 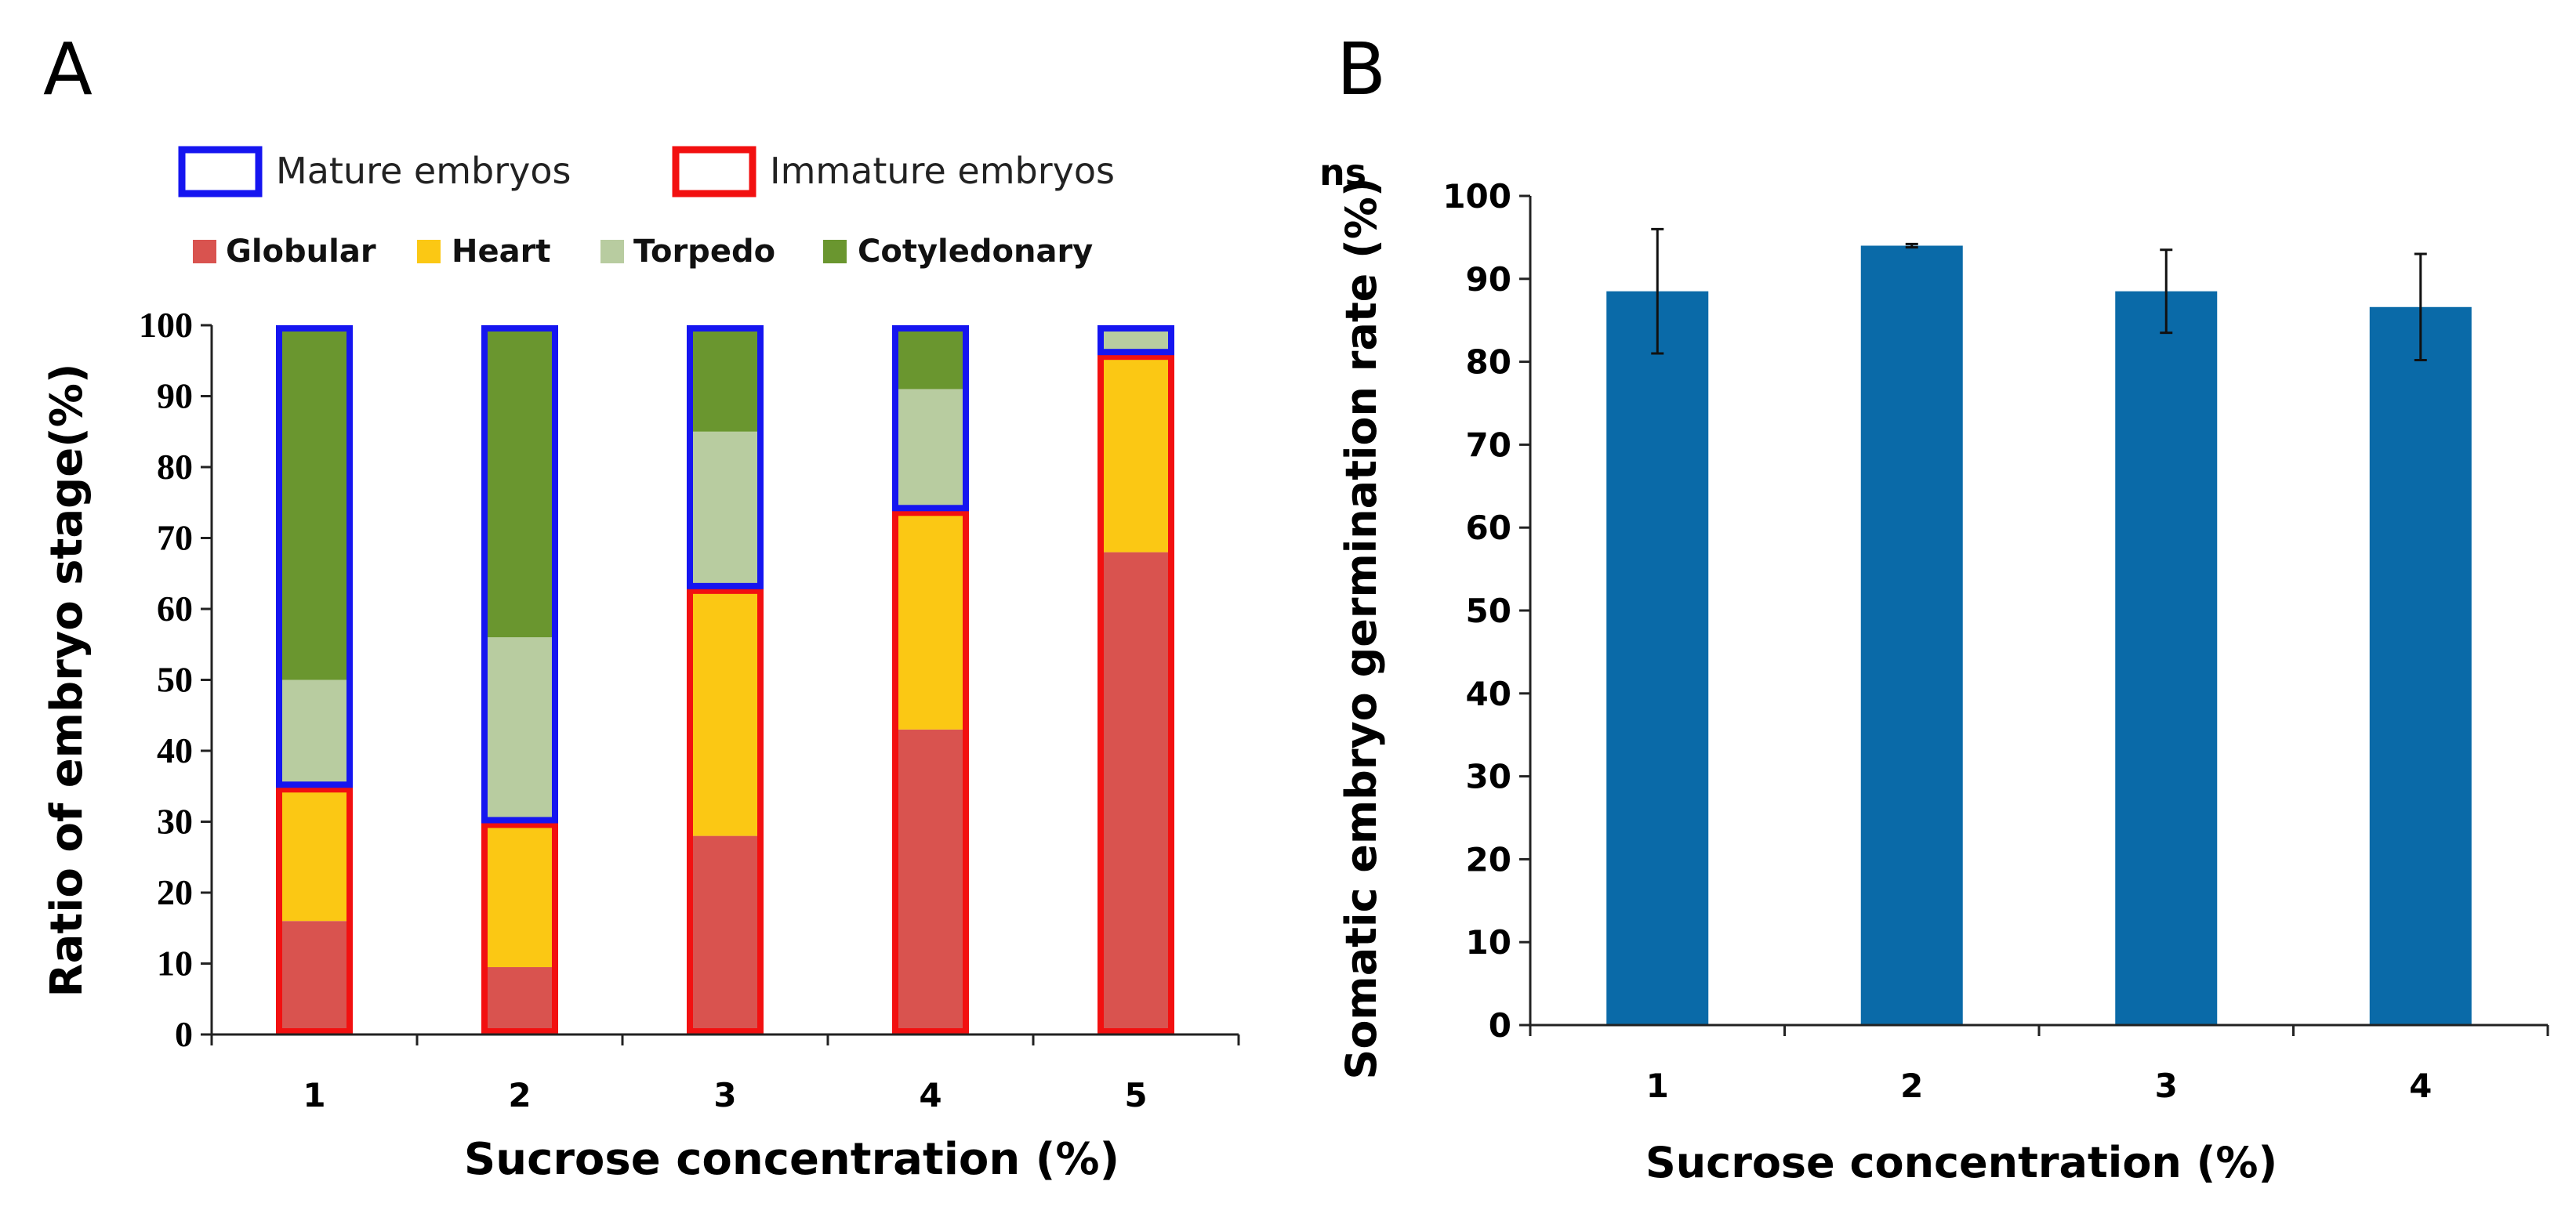 What do you see at coordinates (1342, 173) in the screenshot?
I see `significance-annotation: ns` at bounding box center [1342, 173].